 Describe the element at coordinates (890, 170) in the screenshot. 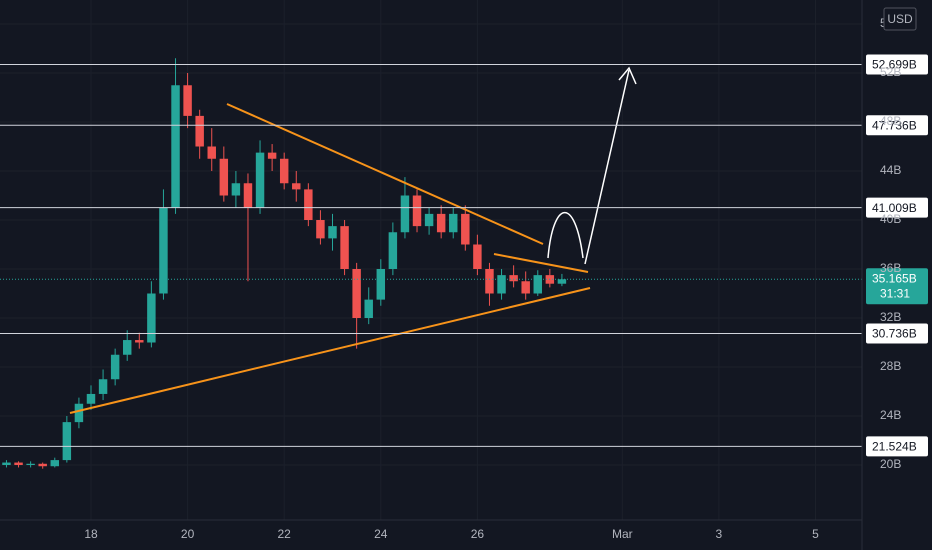

I see `y-tick-label: 44B` at that location.